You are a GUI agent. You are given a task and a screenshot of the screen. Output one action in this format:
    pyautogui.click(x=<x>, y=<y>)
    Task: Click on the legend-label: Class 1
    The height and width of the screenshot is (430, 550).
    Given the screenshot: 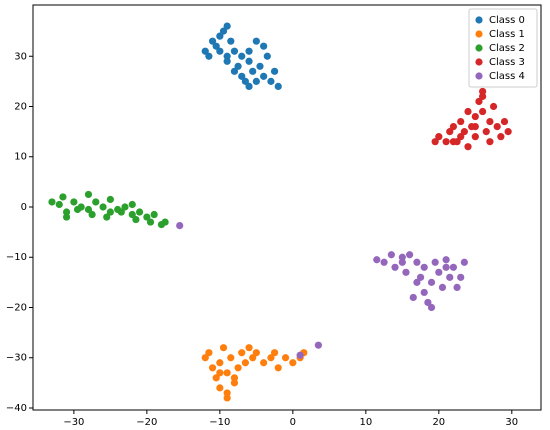 What is the action you would take?
    pyautogui.click(x=507, y=34)
    